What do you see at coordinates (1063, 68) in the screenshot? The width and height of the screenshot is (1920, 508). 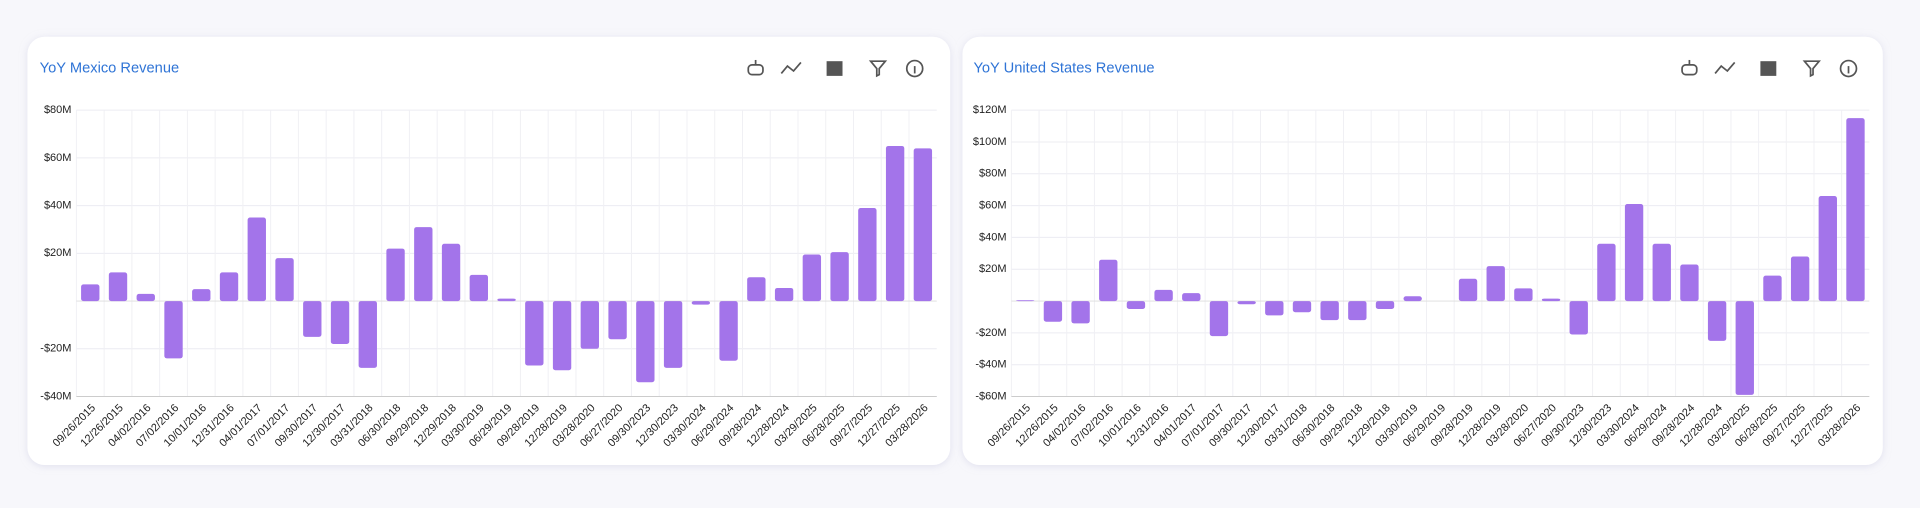 I see `chart-title: YoY United States Revenue` at bounding box center [1063, 68].